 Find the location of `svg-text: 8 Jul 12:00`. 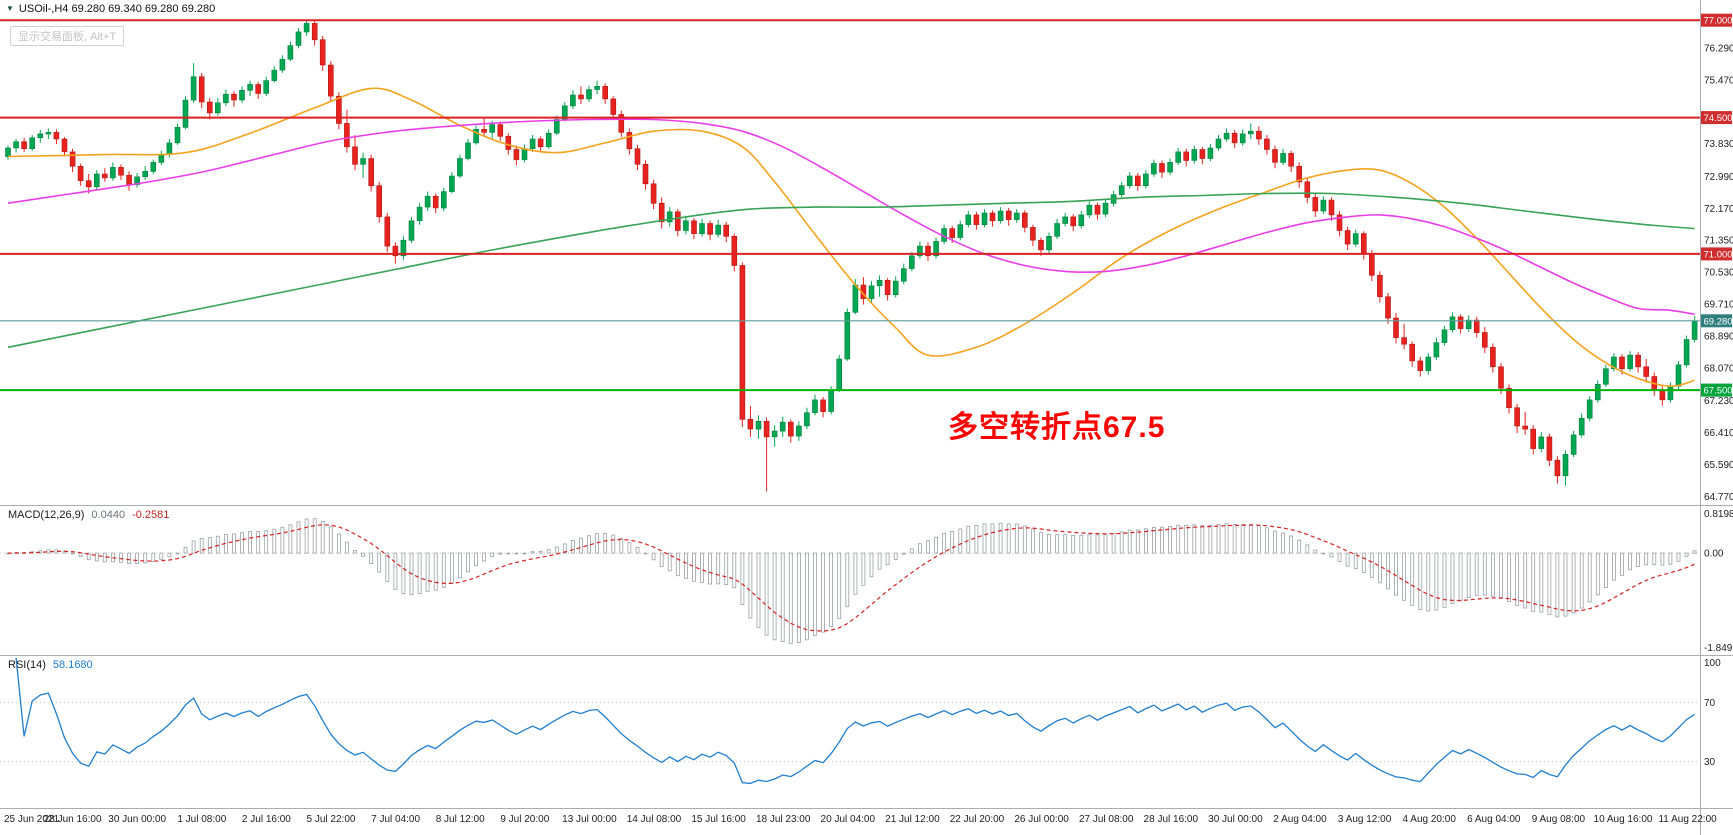

svg-text: 8 Jul 12:00 is located at coordinates (460, 819).